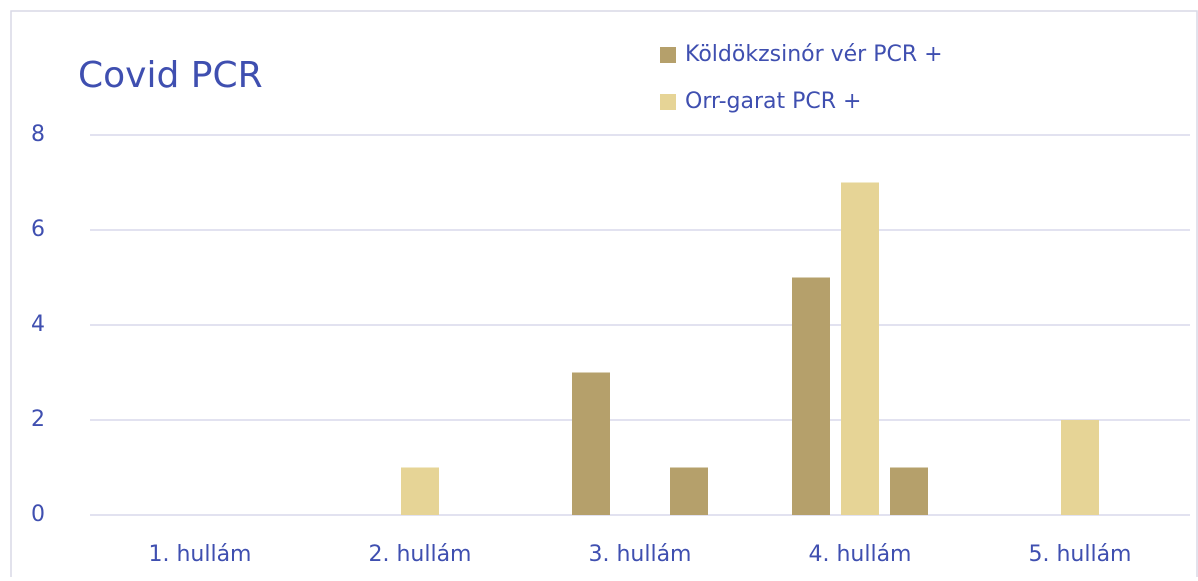 This screenshot has height=581, width=1198. Describe the element at coordinates (1079, 554) in the screenshot. I see `x-tick-label: 5. hullám` at that location.